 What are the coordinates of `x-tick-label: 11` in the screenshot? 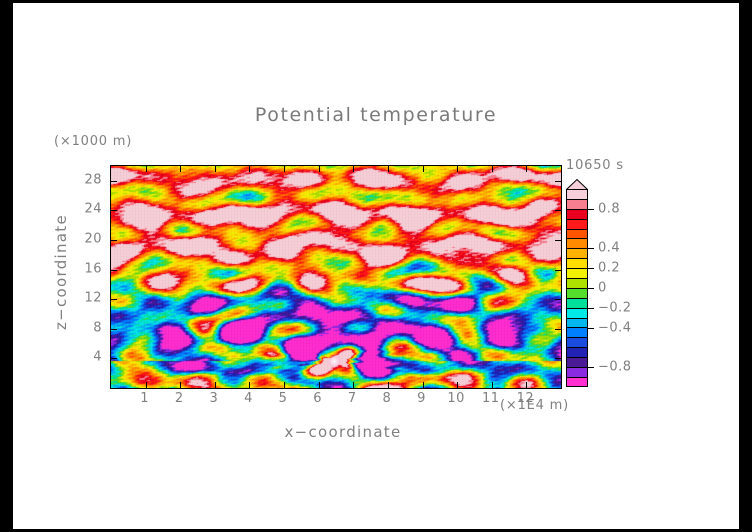 It's located at (490, 398).